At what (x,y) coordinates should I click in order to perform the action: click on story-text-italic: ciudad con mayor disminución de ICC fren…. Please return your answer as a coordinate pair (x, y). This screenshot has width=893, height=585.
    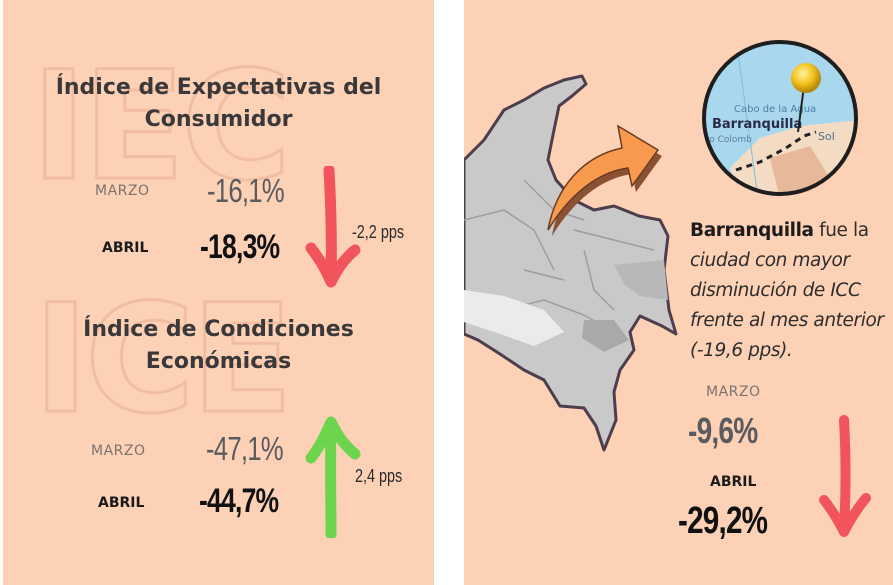
    Looking at the image, I should click on (787, 305).